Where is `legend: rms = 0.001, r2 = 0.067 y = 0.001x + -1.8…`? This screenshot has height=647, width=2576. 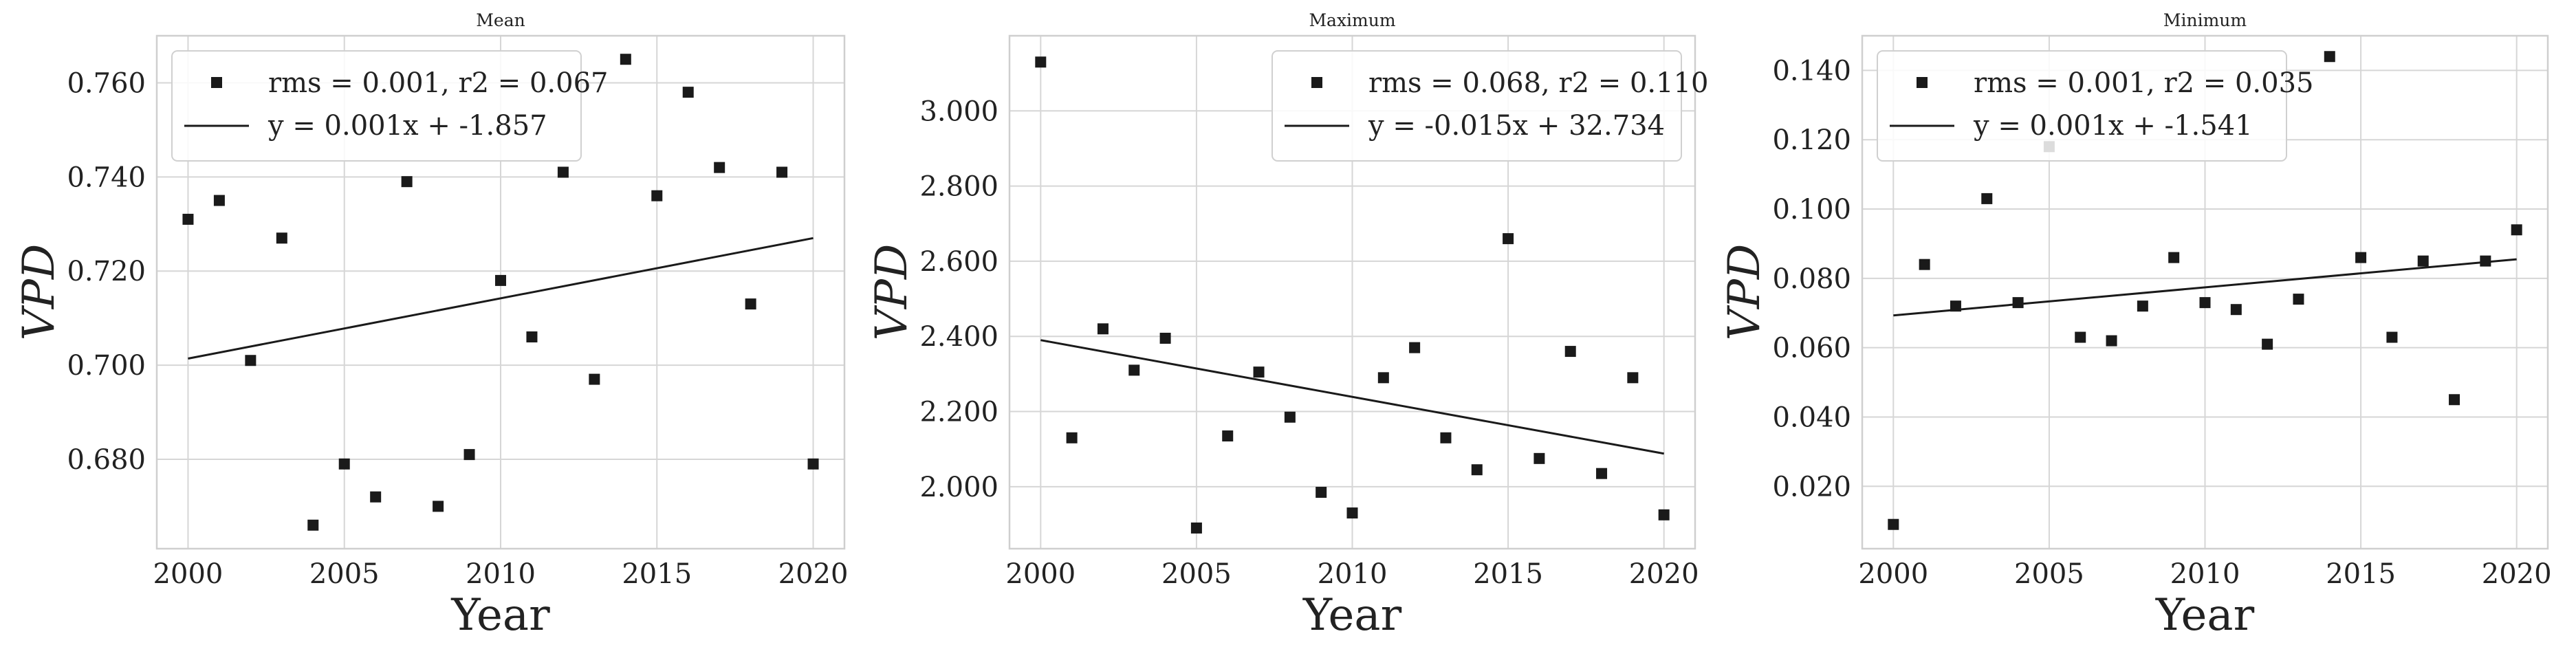 legend: rms = 0.001, r2 = 0.067 y = 0.001x + -1.8… is located at coordinates (390, 106).